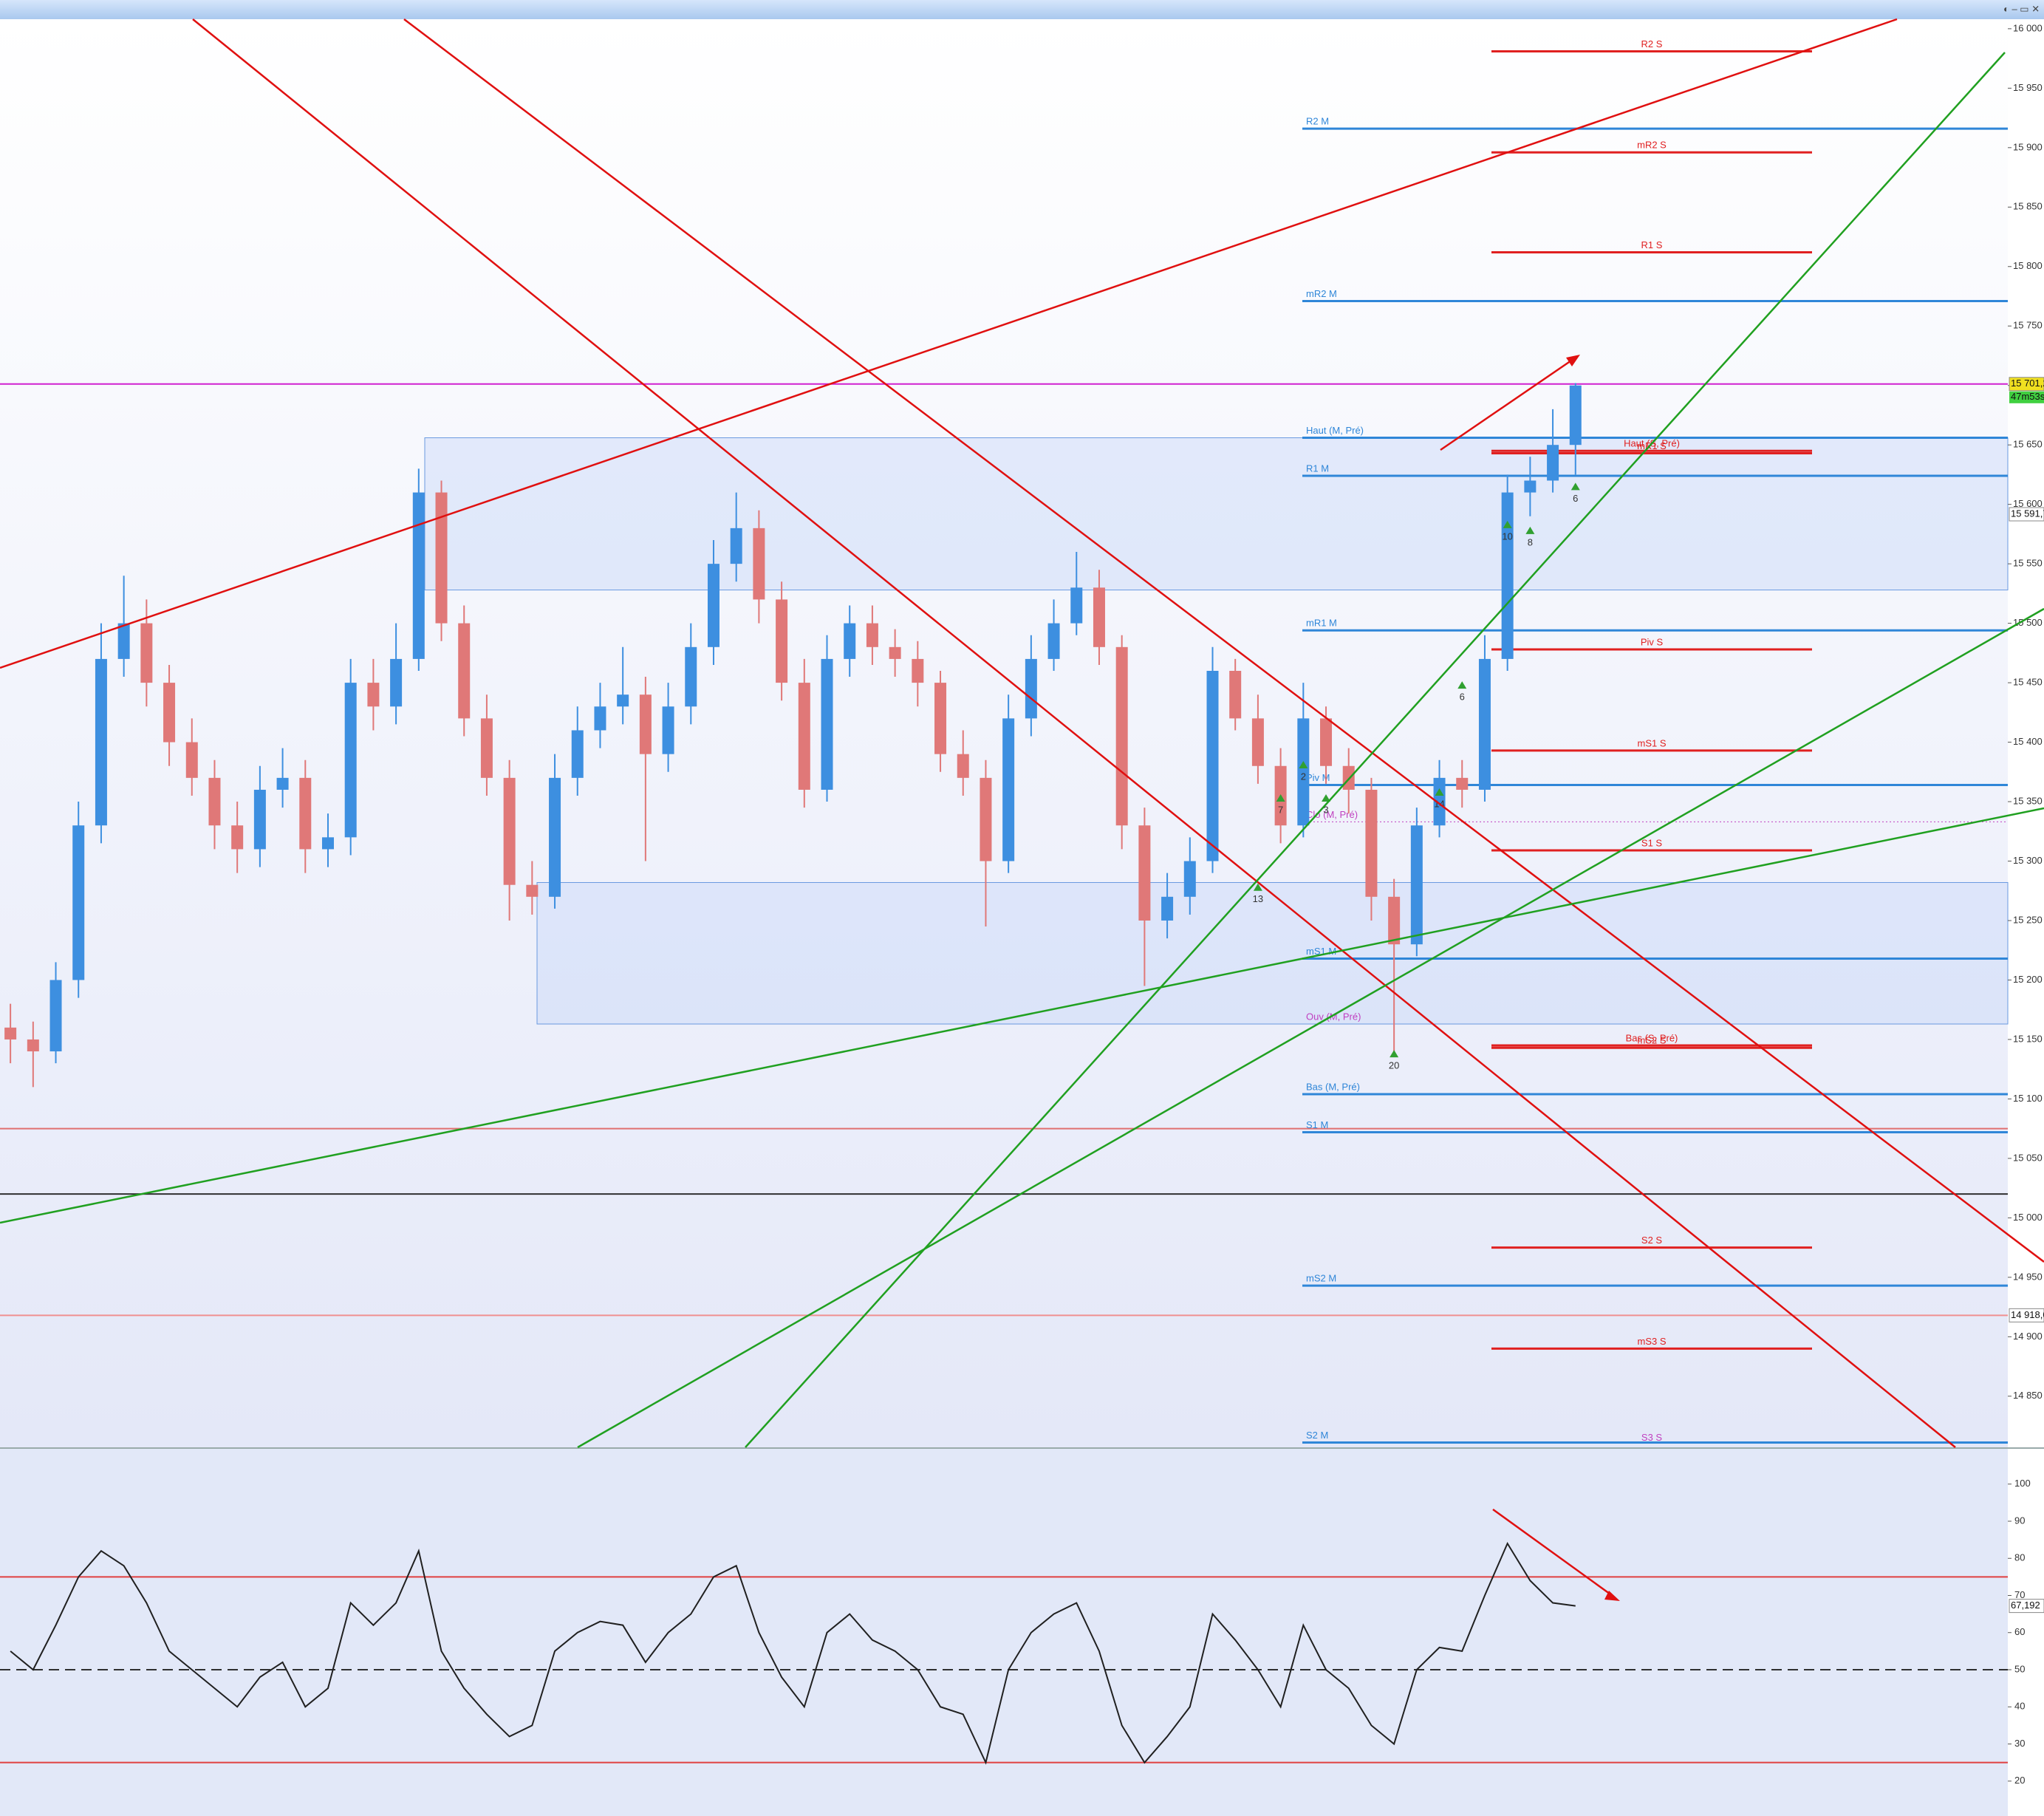 Image resolution: width=2044 pixels, height=1816 pixels. What do you see at coordinates (2026, 397) in the screenshot?
I see `timer-box` at bounding box center [2026, 397].